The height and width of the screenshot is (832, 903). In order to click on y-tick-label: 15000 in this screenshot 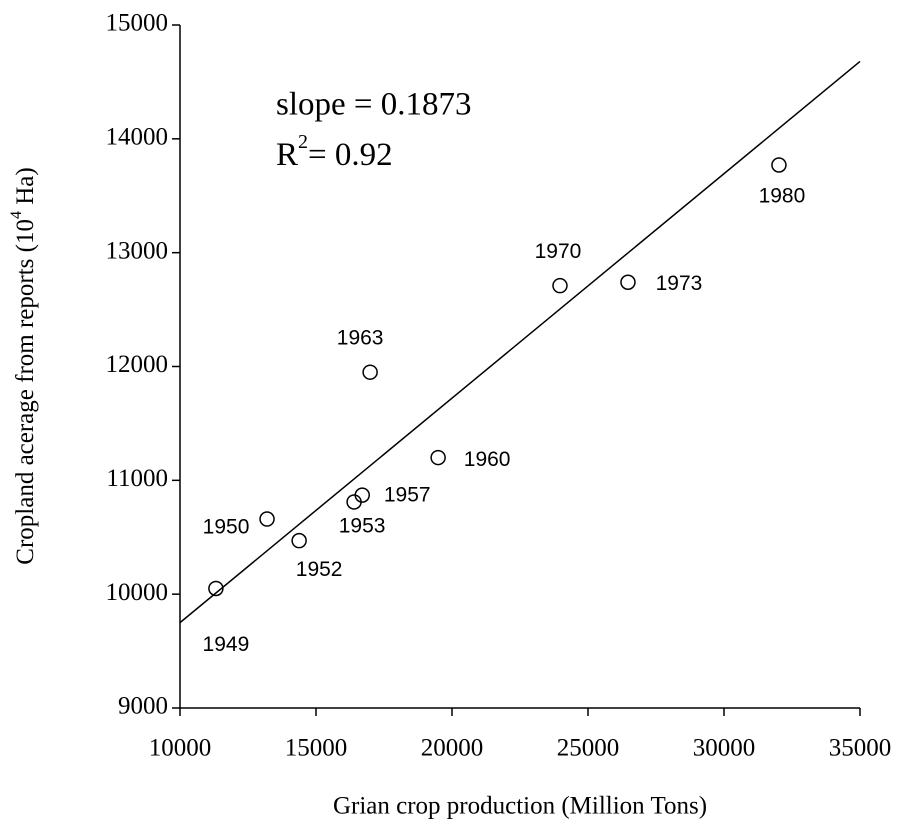, I will do `click(137, 23)`.